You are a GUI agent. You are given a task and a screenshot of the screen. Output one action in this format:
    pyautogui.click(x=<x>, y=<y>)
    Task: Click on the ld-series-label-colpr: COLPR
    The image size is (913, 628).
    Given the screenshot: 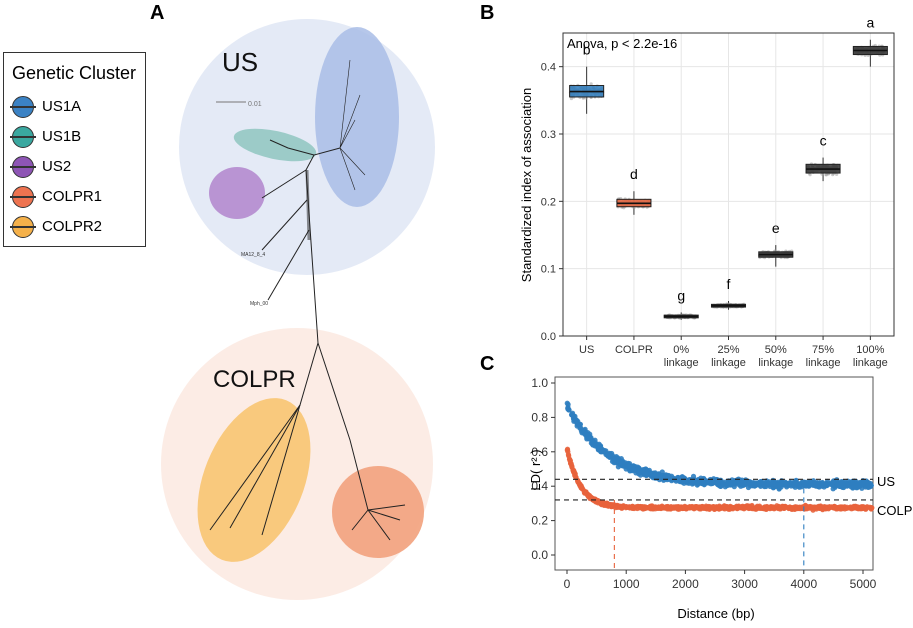 What is the action you would take?
    pyautogui.click(x=895, y=510)
    